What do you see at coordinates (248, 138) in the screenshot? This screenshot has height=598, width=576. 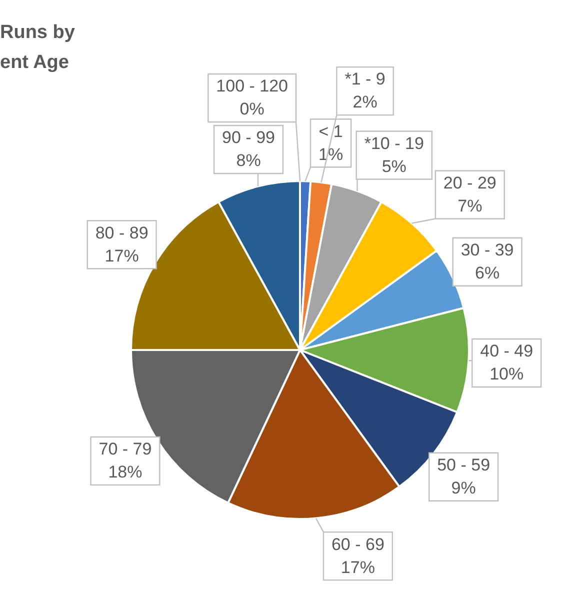 I see `slice-label: 90 - 99` at bounding box center [248, 138].